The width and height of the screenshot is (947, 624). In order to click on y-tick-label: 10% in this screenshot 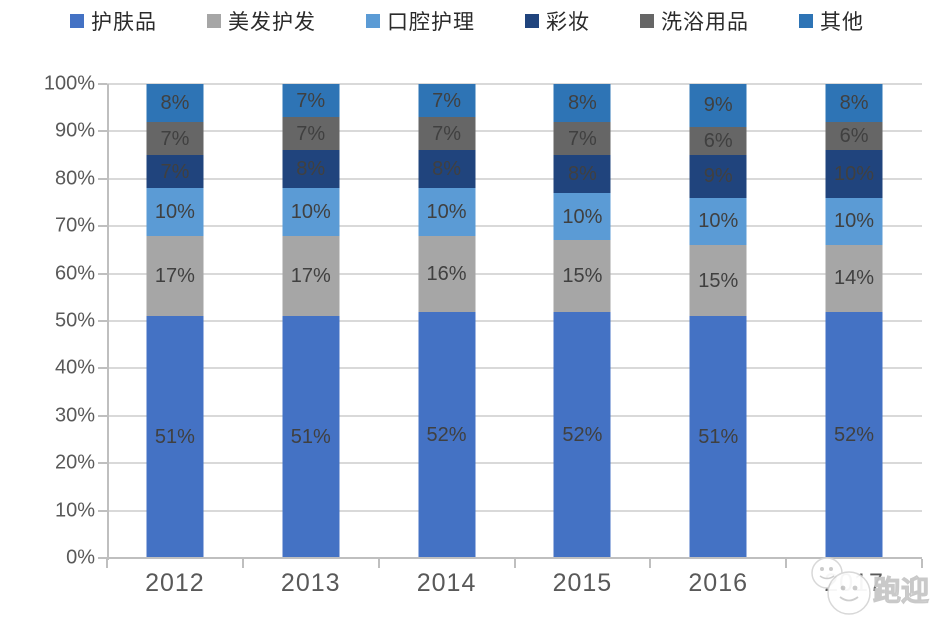, I will do `click(74, 510)`.